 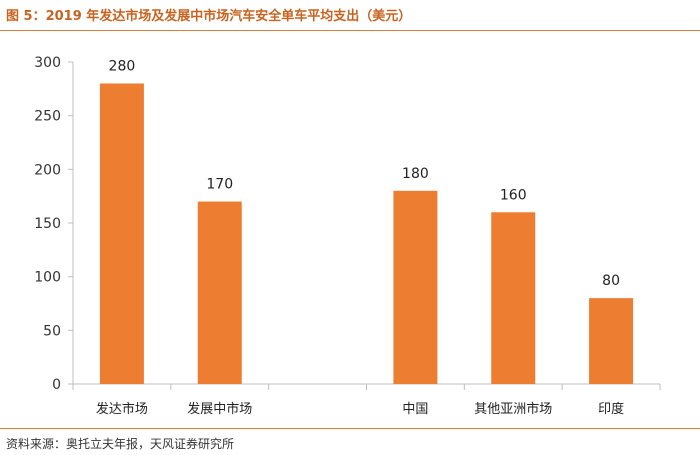 I want to click on y-tick-label: 0, so click(x=56, y=385).